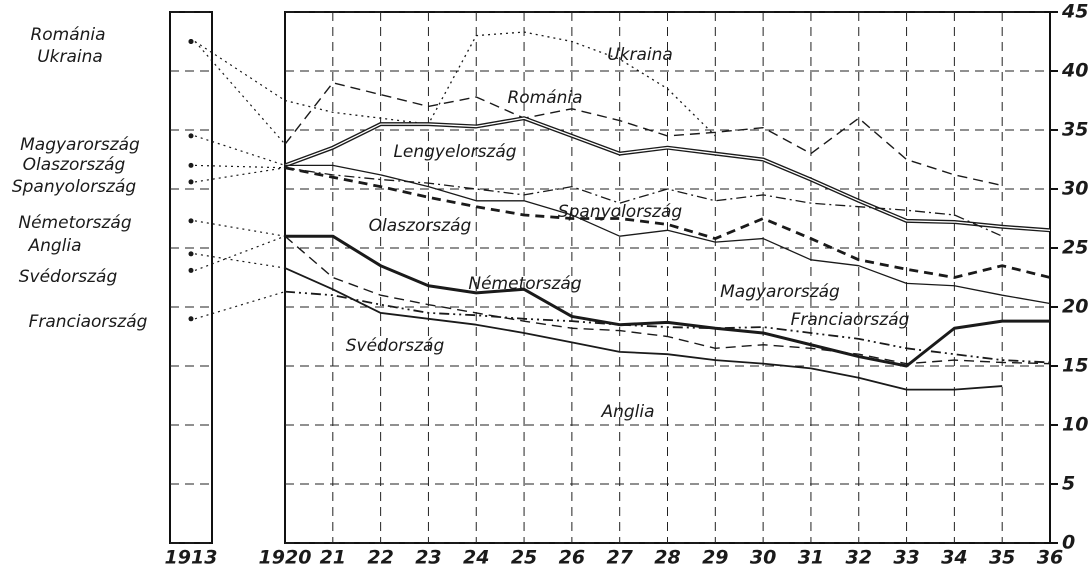 The image size is (1092, 570). Describe the element at coordinates (1075, 189) in the screenshot. I see `y-tick-label: 30` at that location.